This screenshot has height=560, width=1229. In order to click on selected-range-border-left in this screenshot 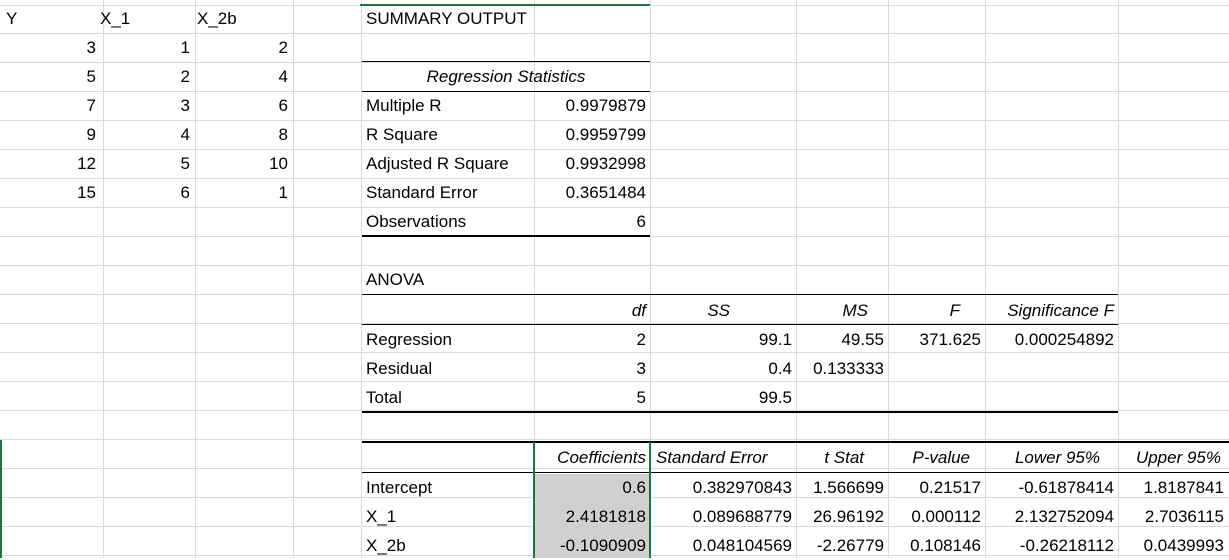, I will do `click(534, 500)`.